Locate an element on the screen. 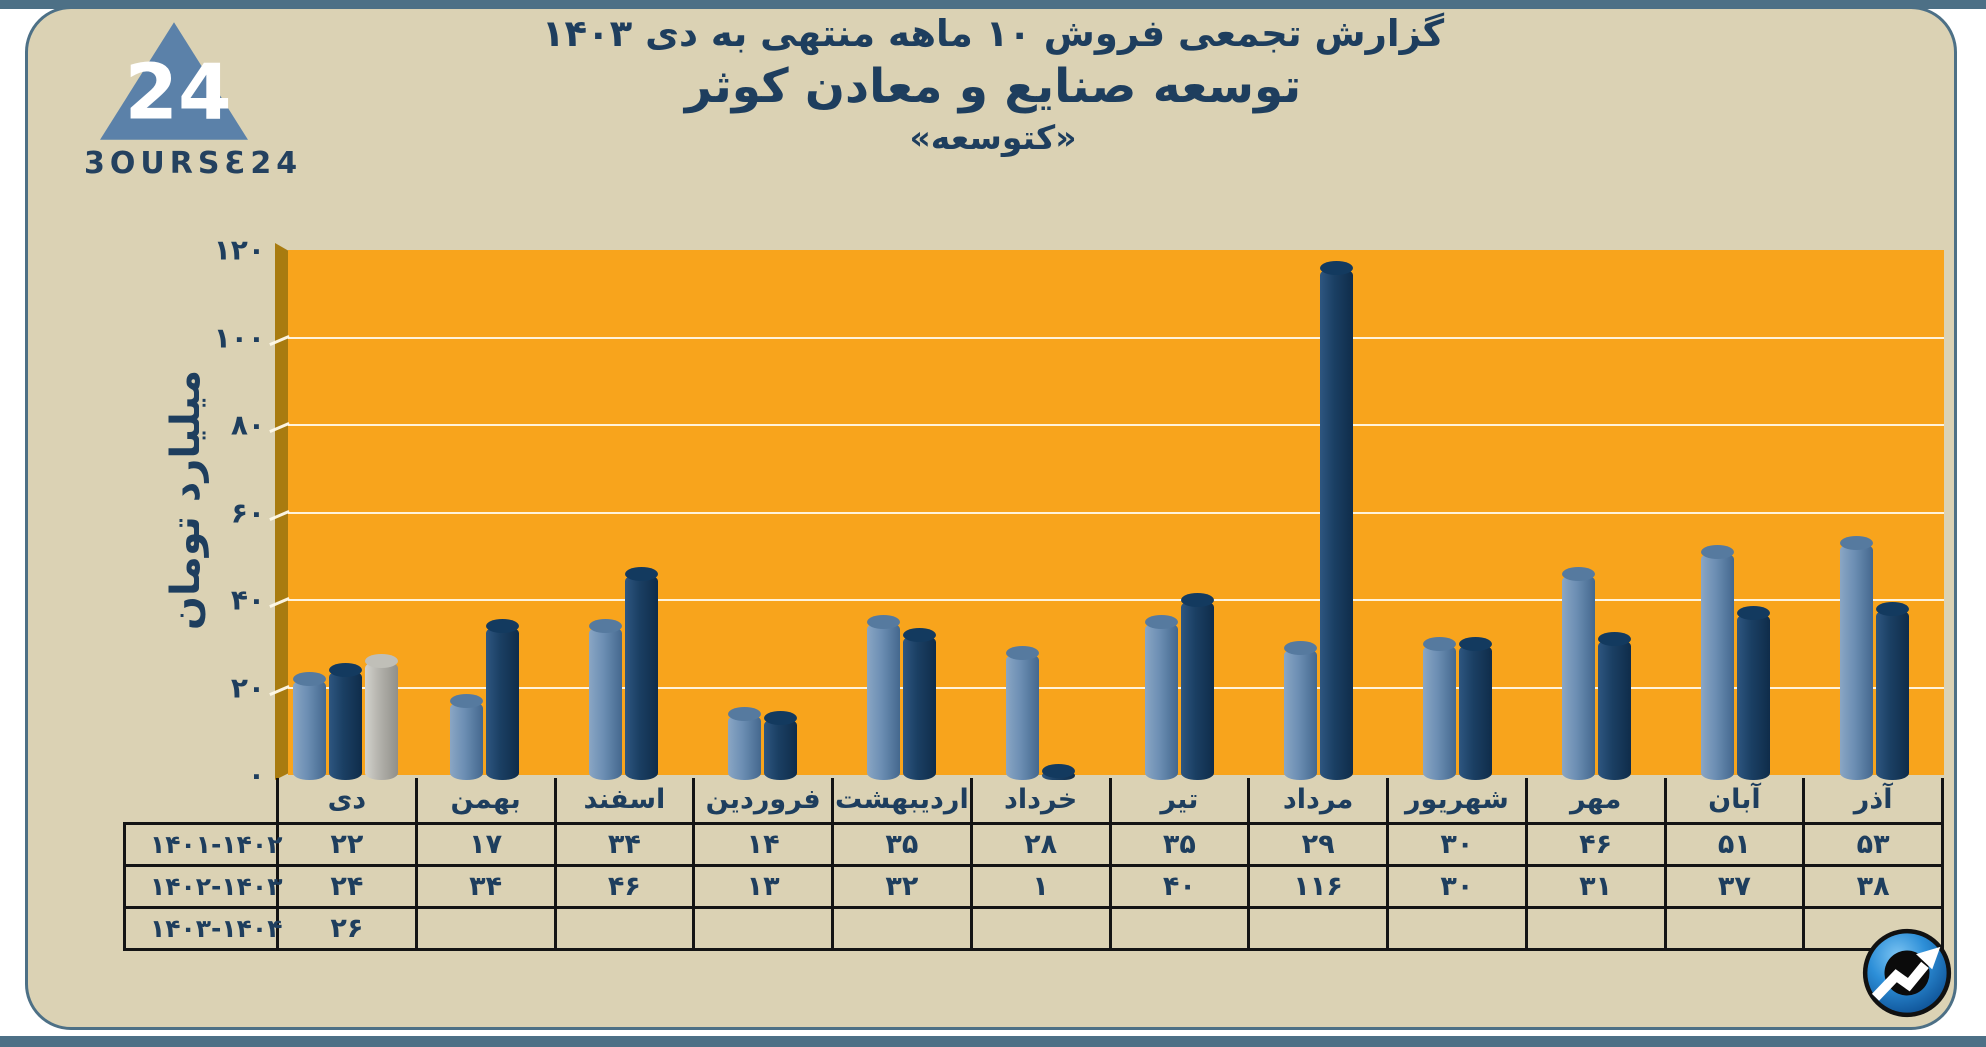  bar-۱۴۰۱-۱۴۰۲-مهر is located at coordinates (1578, 673).